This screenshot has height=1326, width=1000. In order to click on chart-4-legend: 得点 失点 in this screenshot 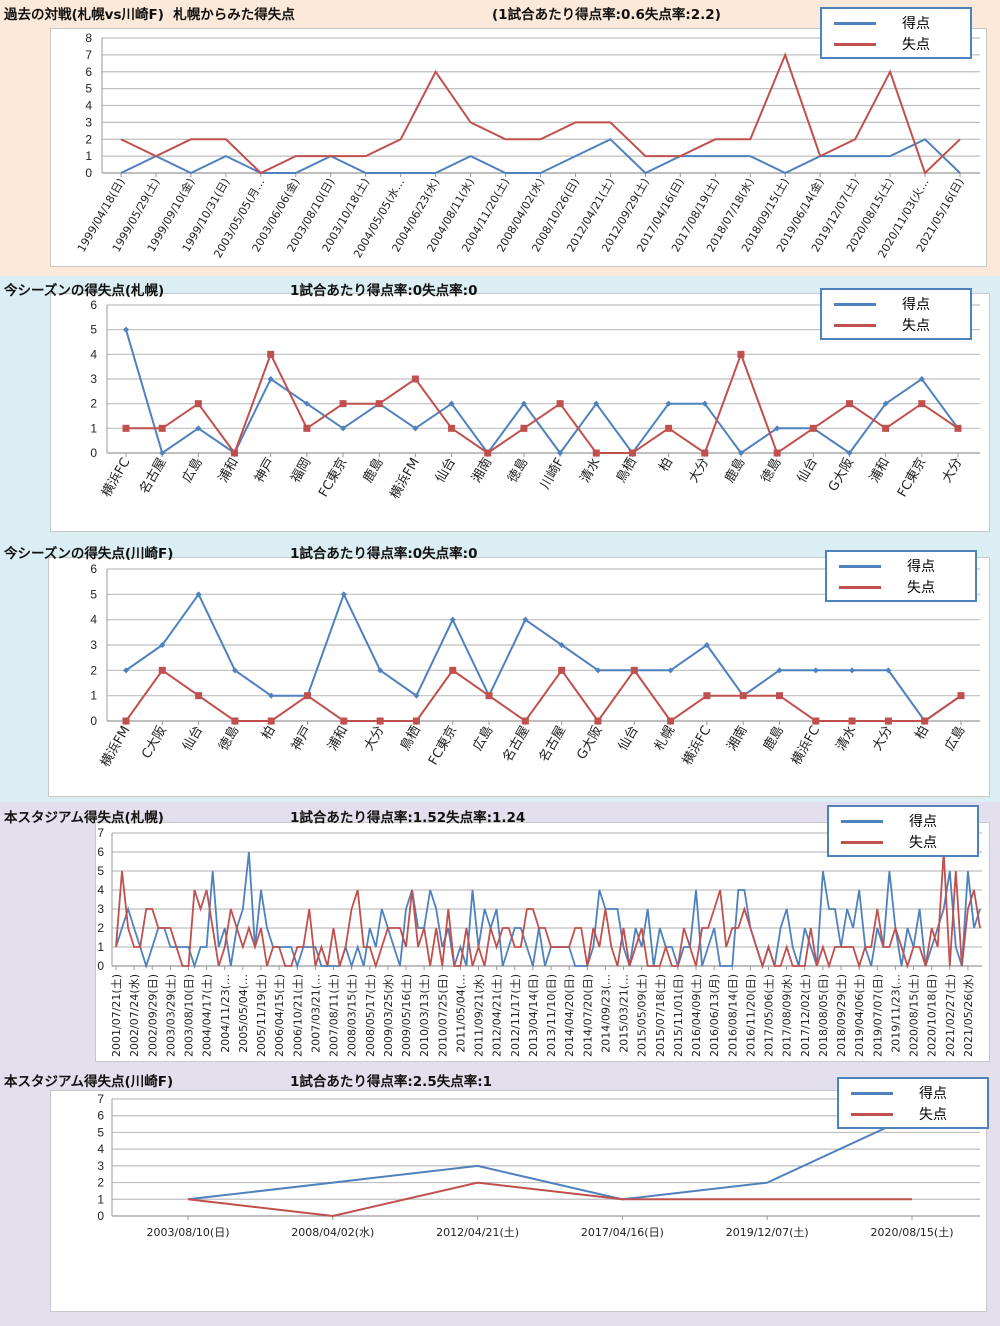, I will do `click(903, 831)`.